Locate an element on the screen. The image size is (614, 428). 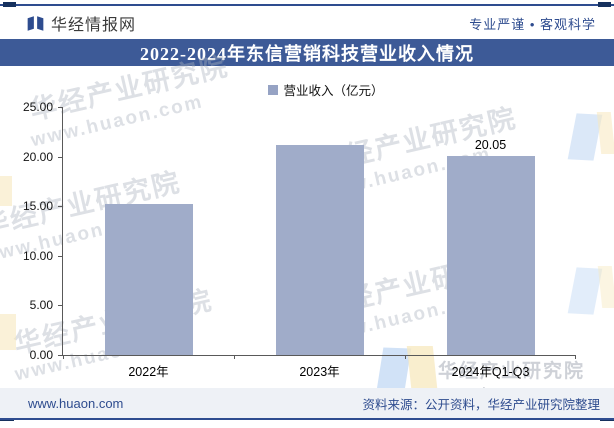
footer-website: www.huaon.com is located at coordinates (76, 403).